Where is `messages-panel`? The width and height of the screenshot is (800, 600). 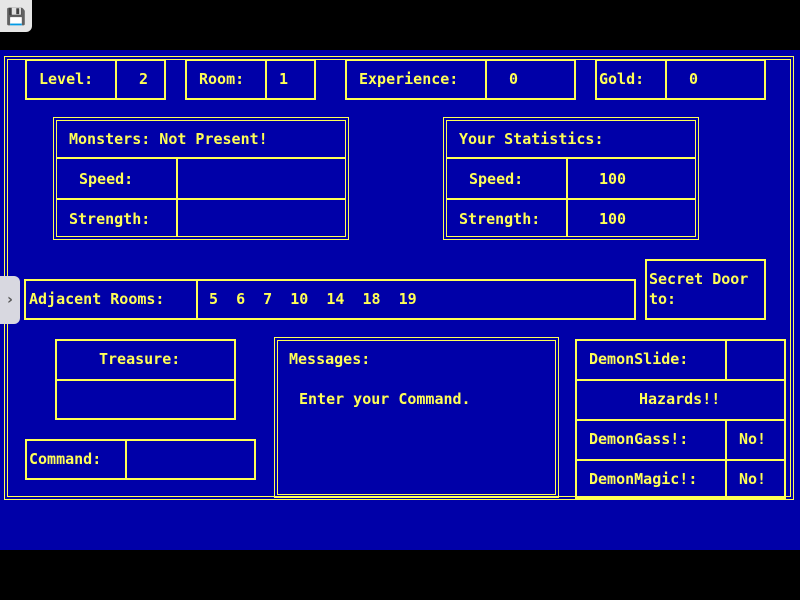 messages-panel is located at coordinates (416, 417).